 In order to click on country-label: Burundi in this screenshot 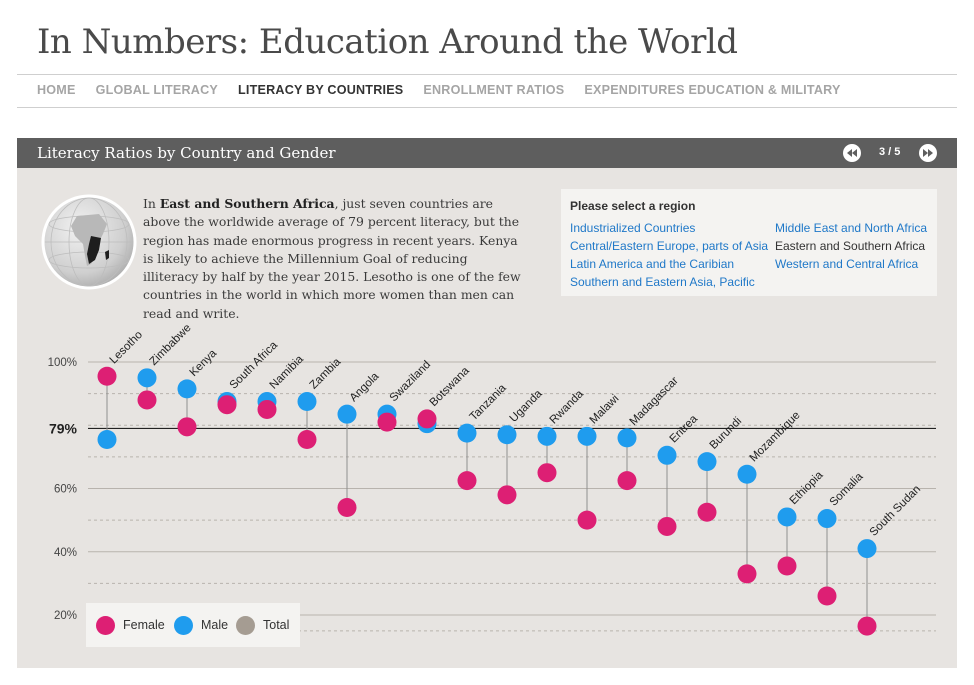, I will do `click(726, 433)`.